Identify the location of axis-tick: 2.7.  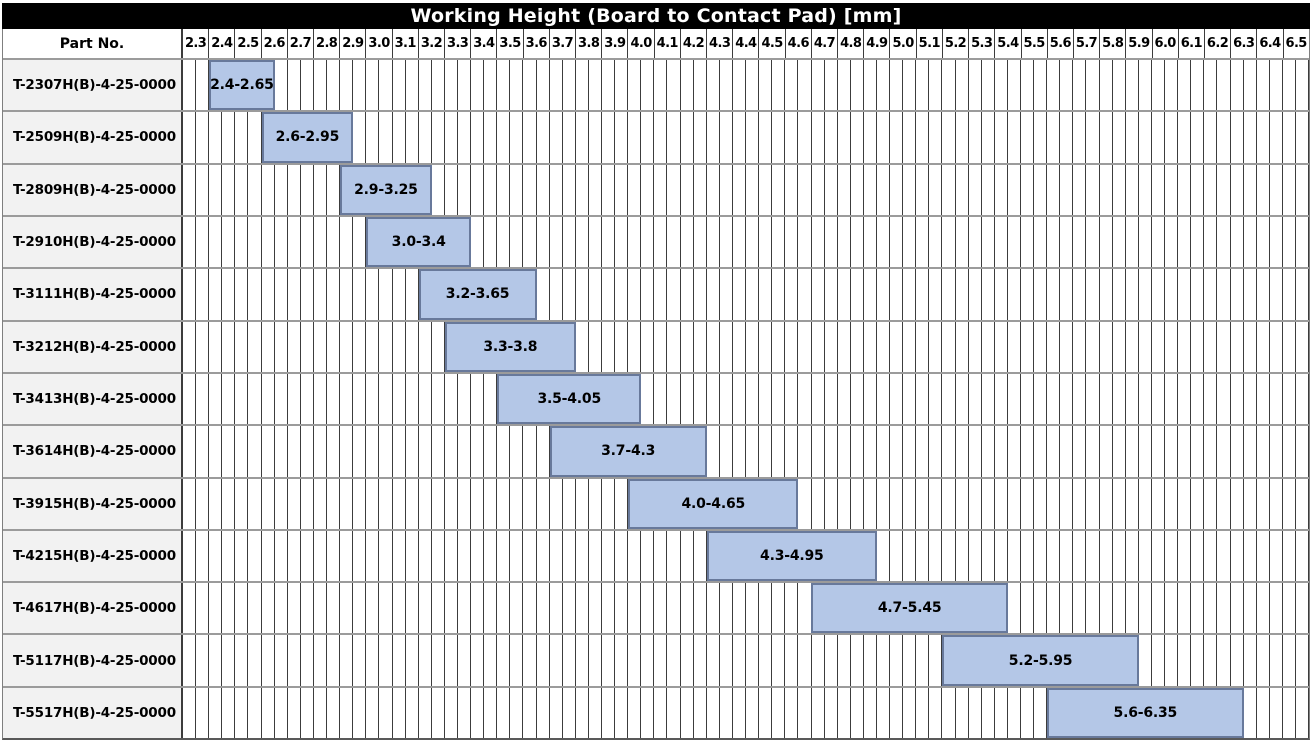
(301, 43).